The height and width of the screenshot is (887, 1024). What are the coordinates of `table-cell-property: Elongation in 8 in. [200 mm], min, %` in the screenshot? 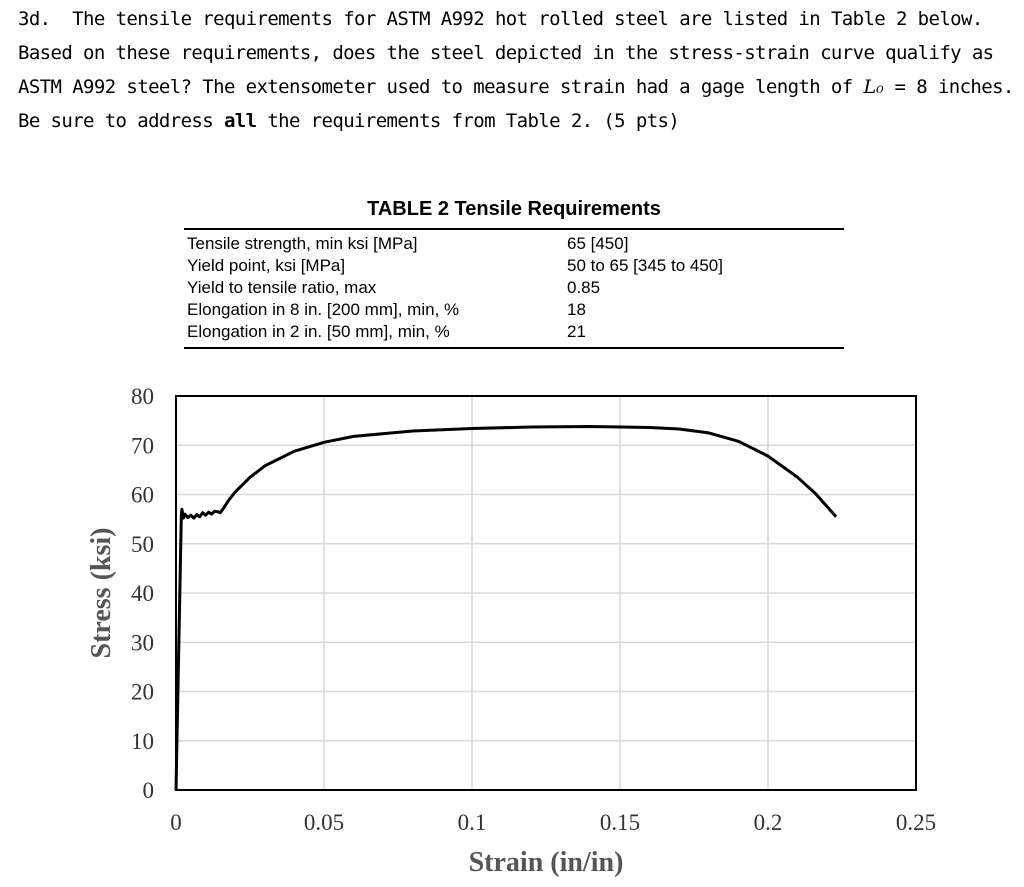 It's located at (323, 309).